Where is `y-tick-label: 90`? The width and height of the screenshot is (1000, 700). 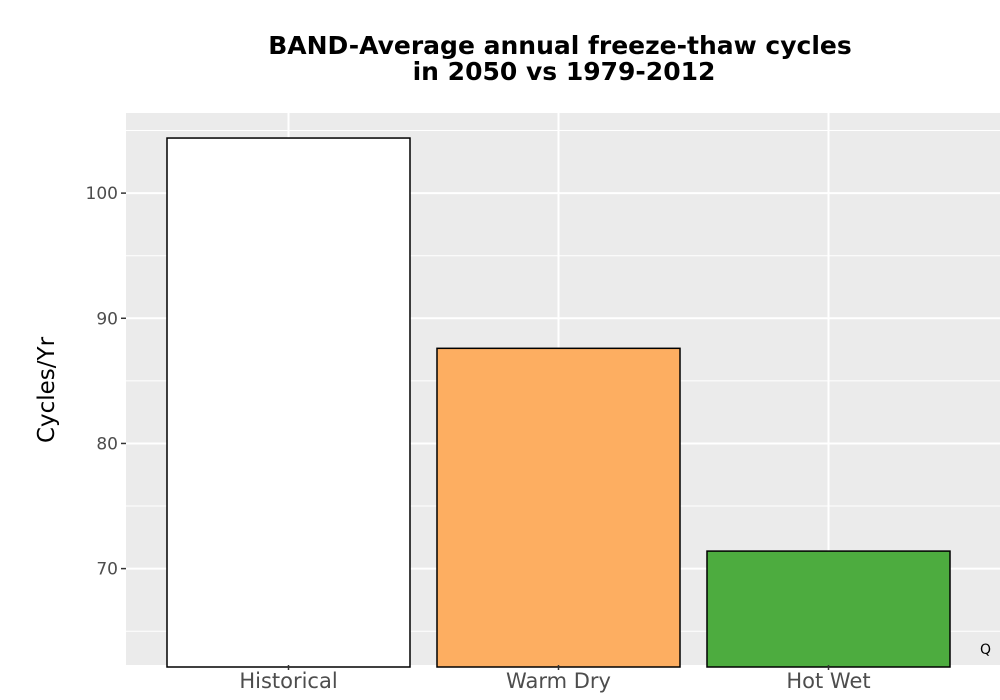
y-tick-label: 90 is located at coordinates (107, 319).